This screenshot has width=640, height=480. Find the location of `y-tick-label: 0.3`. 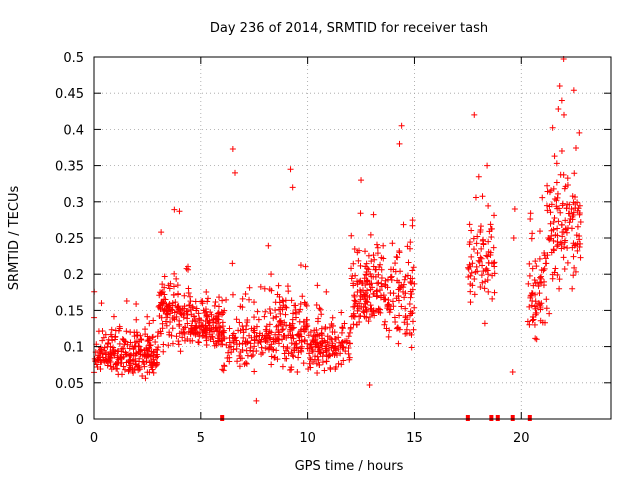

y-tick-label: 0.3 is located at coordinates (73, 203).